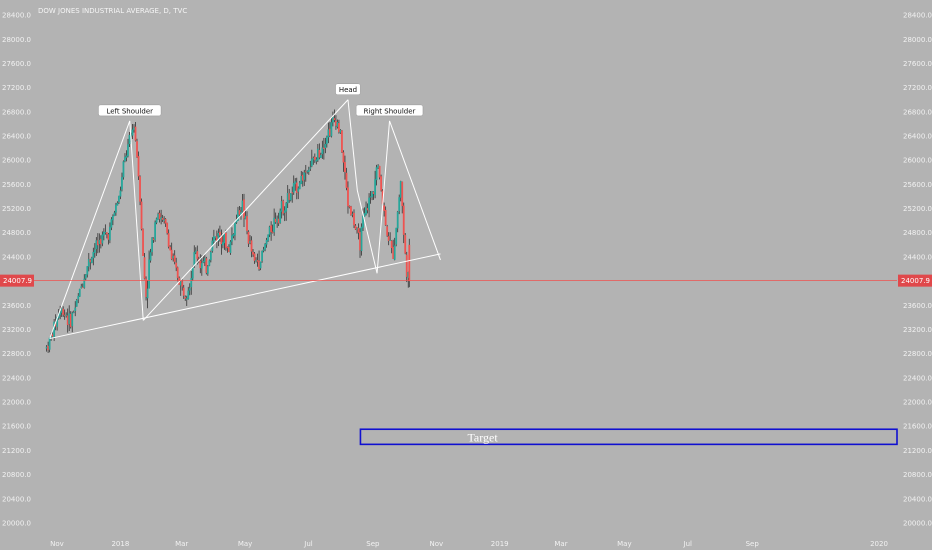 Image resolution: width=932 pixels, height=550 pixels. What do you see at coordinates (16, 112) in the screenshot?
I see `y-tick-label-left: 26800.0` at bounding box center [16, 112].